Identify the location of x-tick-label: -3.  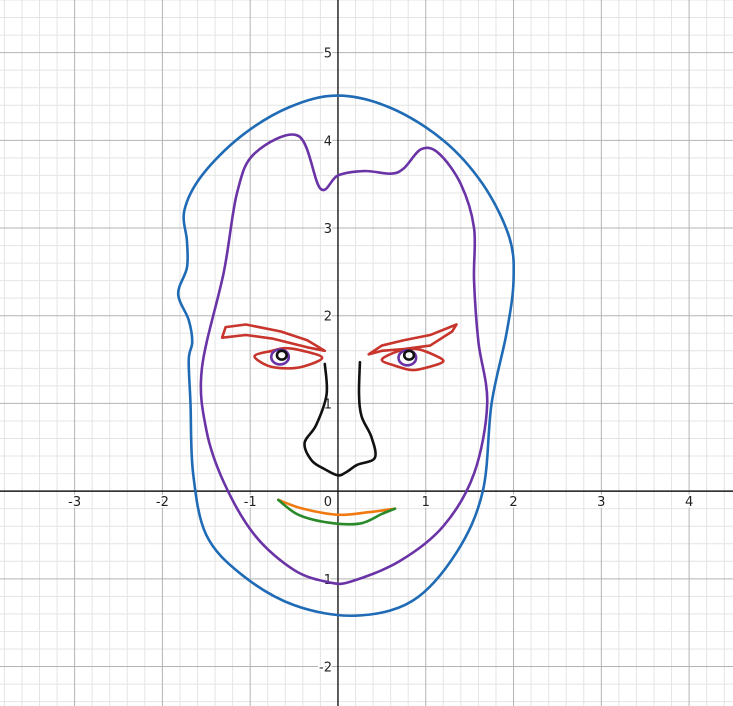
(74, 502).